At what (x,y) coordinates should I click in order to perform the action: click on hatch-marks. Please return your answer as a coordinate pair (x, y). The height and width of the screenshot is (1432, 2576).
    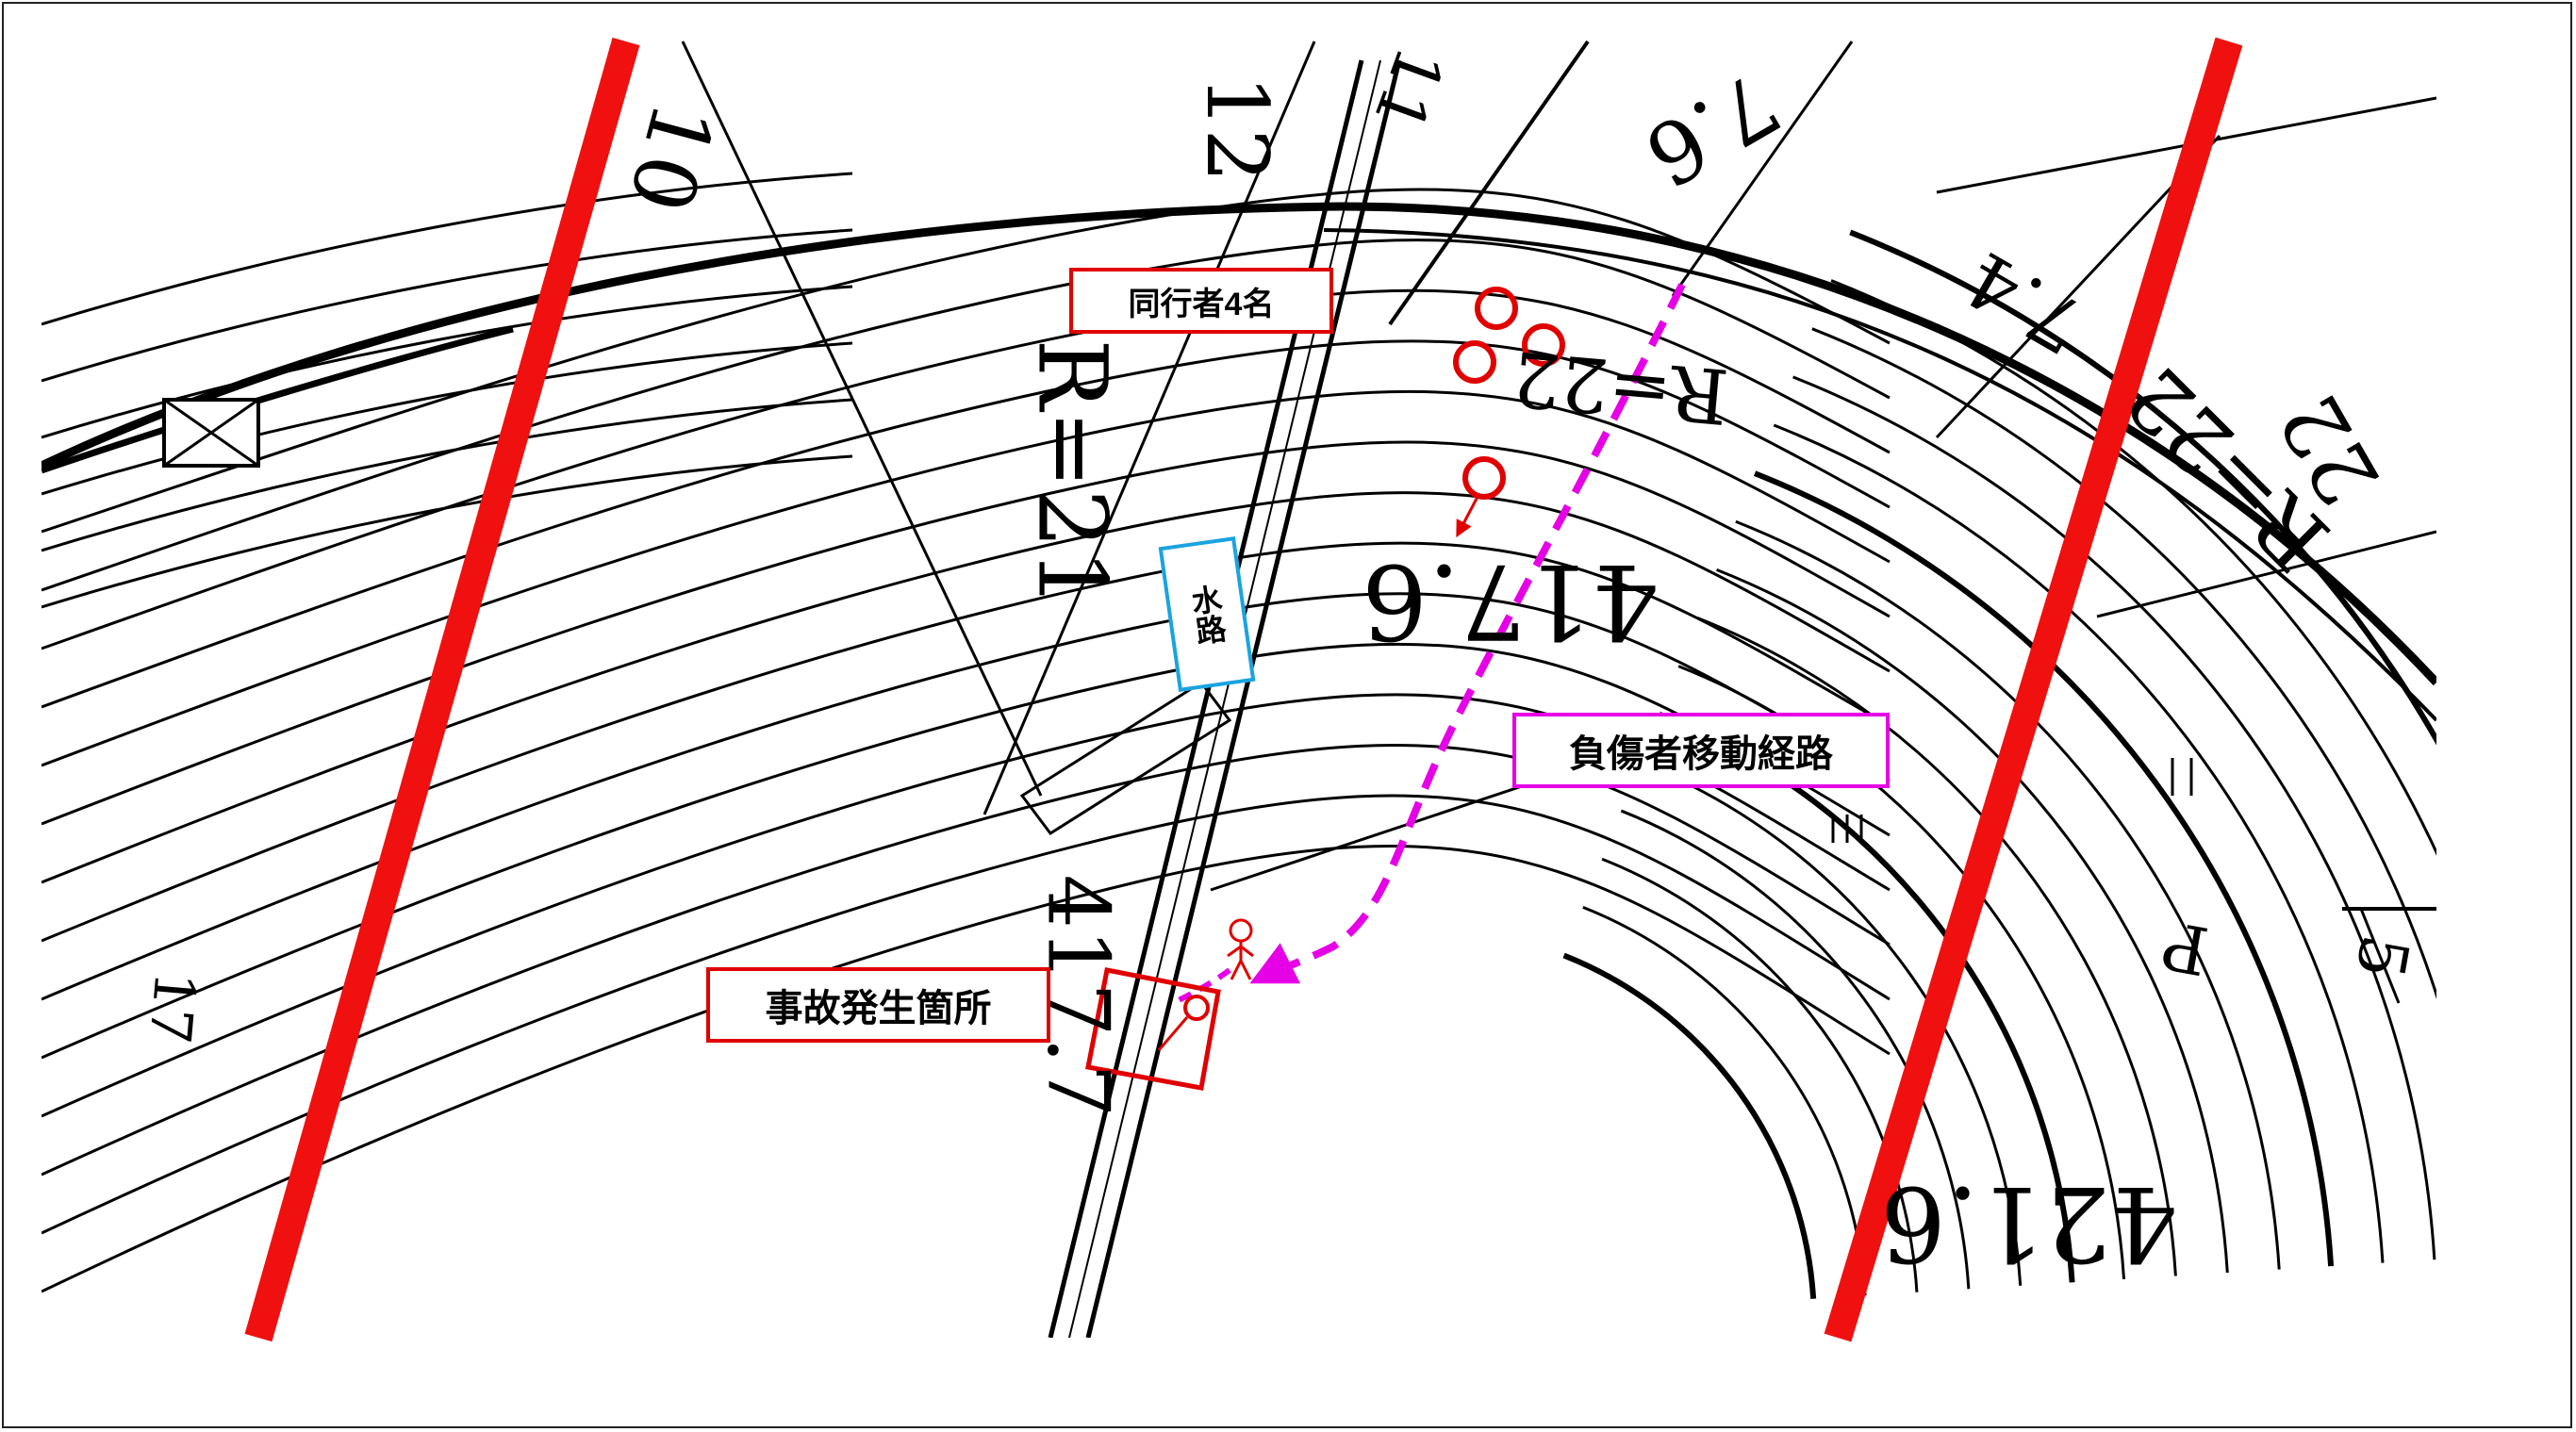
    Looking at the image, I should click on (2012, 801).